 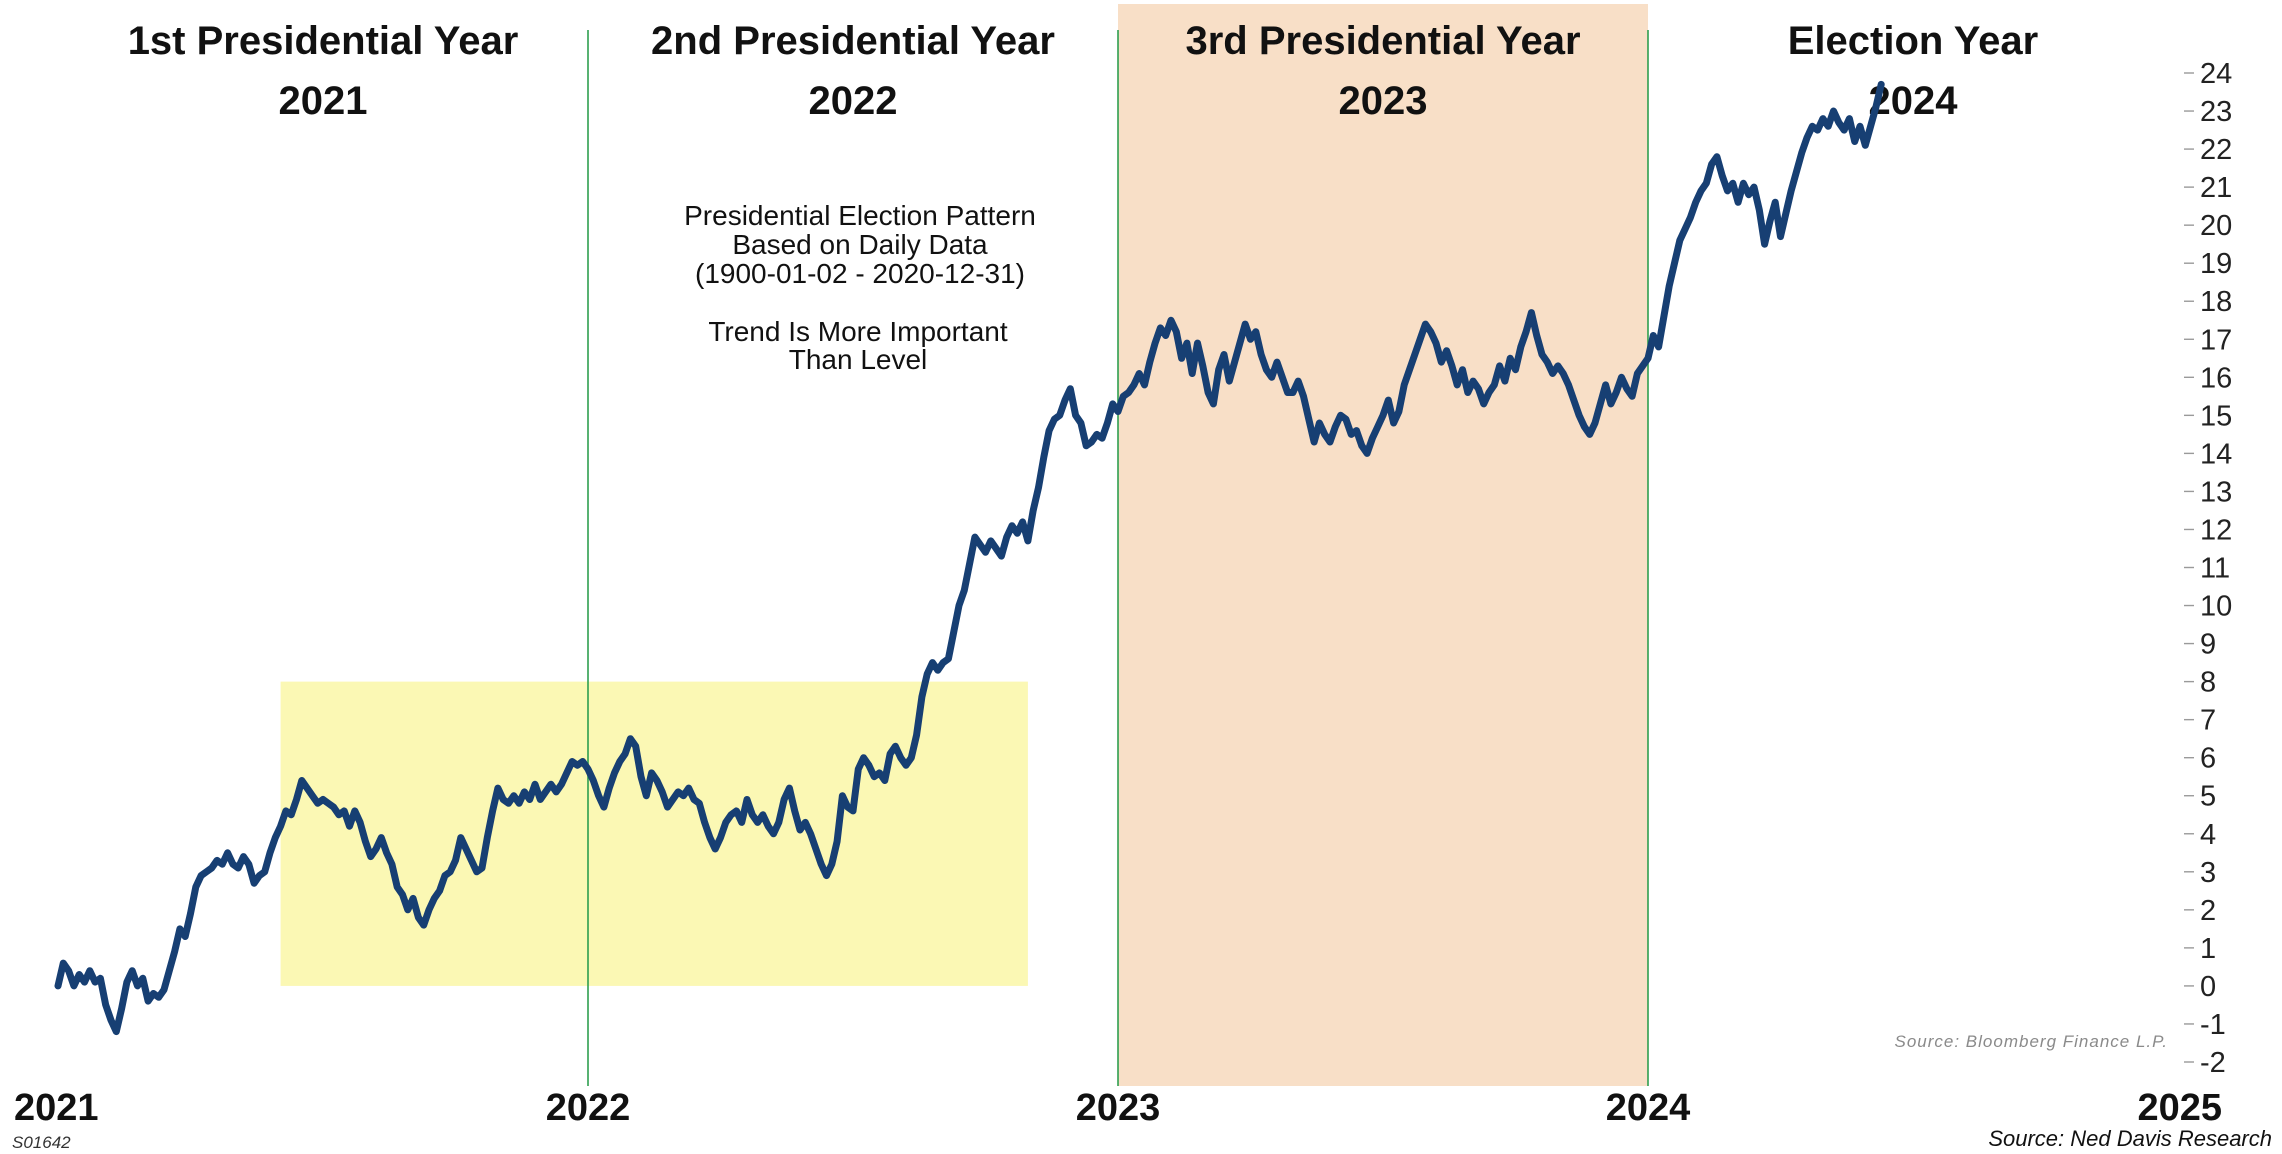 What do you see at coordinates (323, 101) in the screenshot?
I see `period-year-1: 2021` at bounding box center [323, 101].